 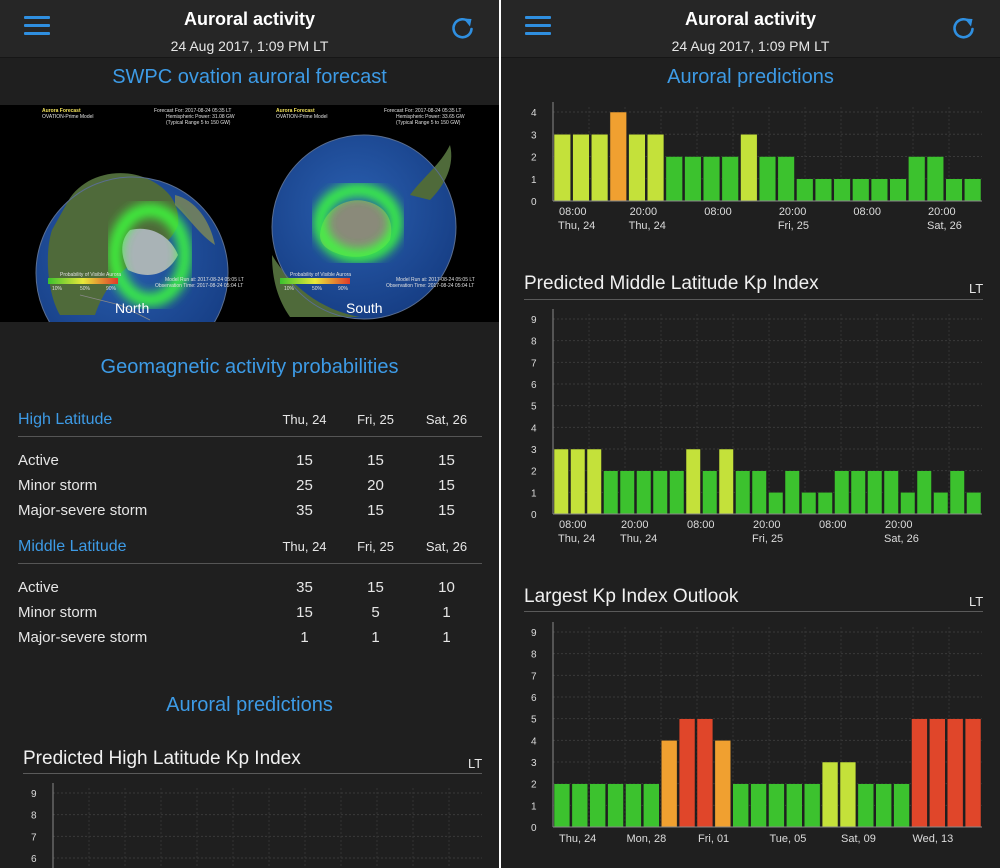 I want to click on legend-tick: 90%, so click(x=343, y=289).